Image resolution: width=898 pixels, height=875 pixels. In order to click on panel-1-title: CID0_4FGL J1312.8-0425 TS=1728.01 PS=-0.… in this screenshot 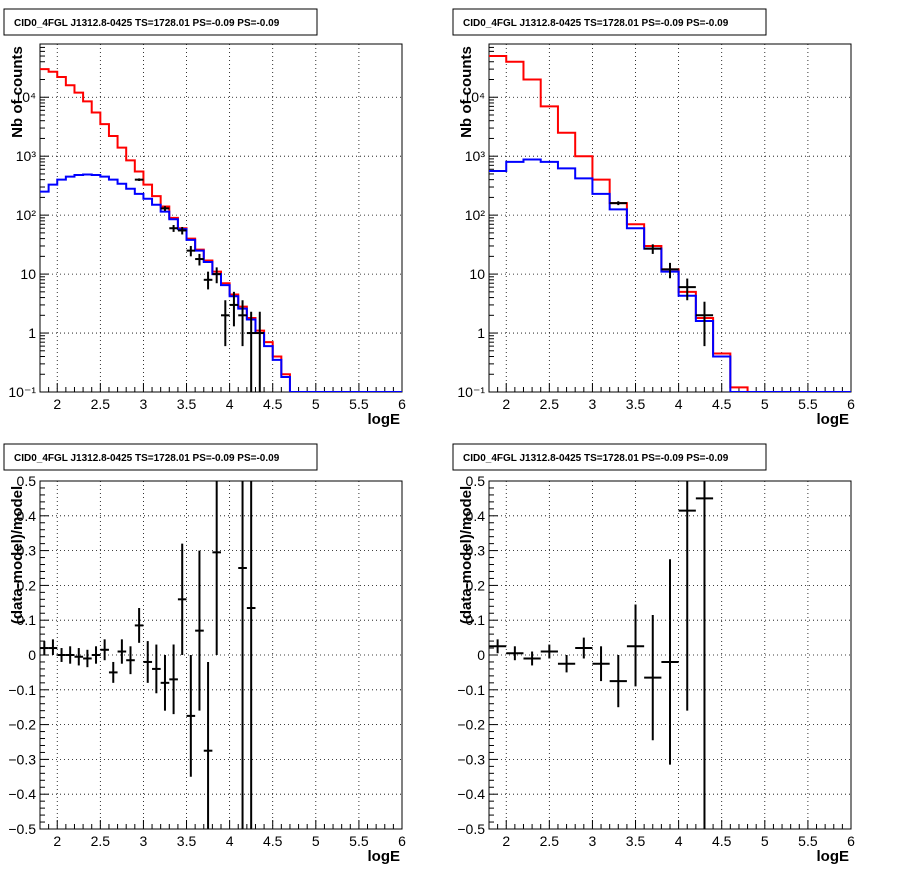, I will do `click(596, 23)`.